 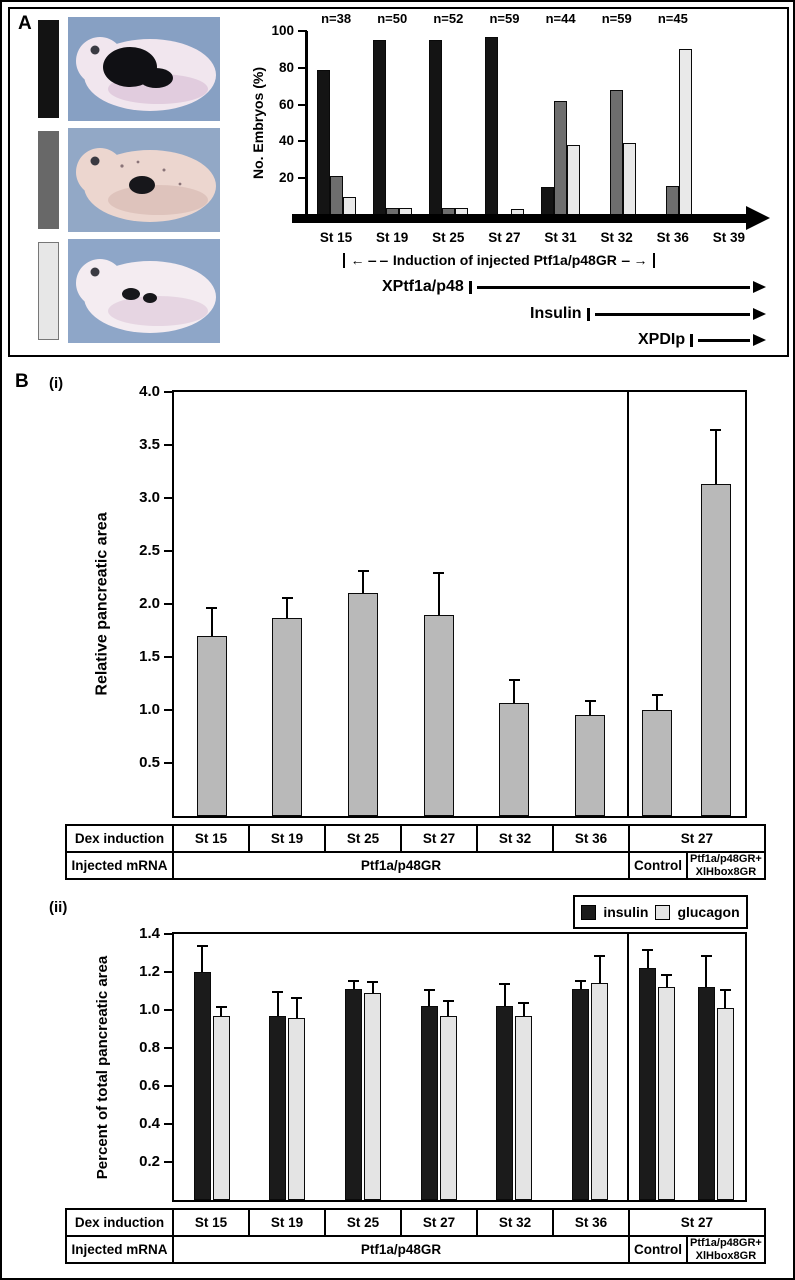 I want to click on induction-label: Induction of injected Ptf1a/p48GR, so click(x=504, y=260).